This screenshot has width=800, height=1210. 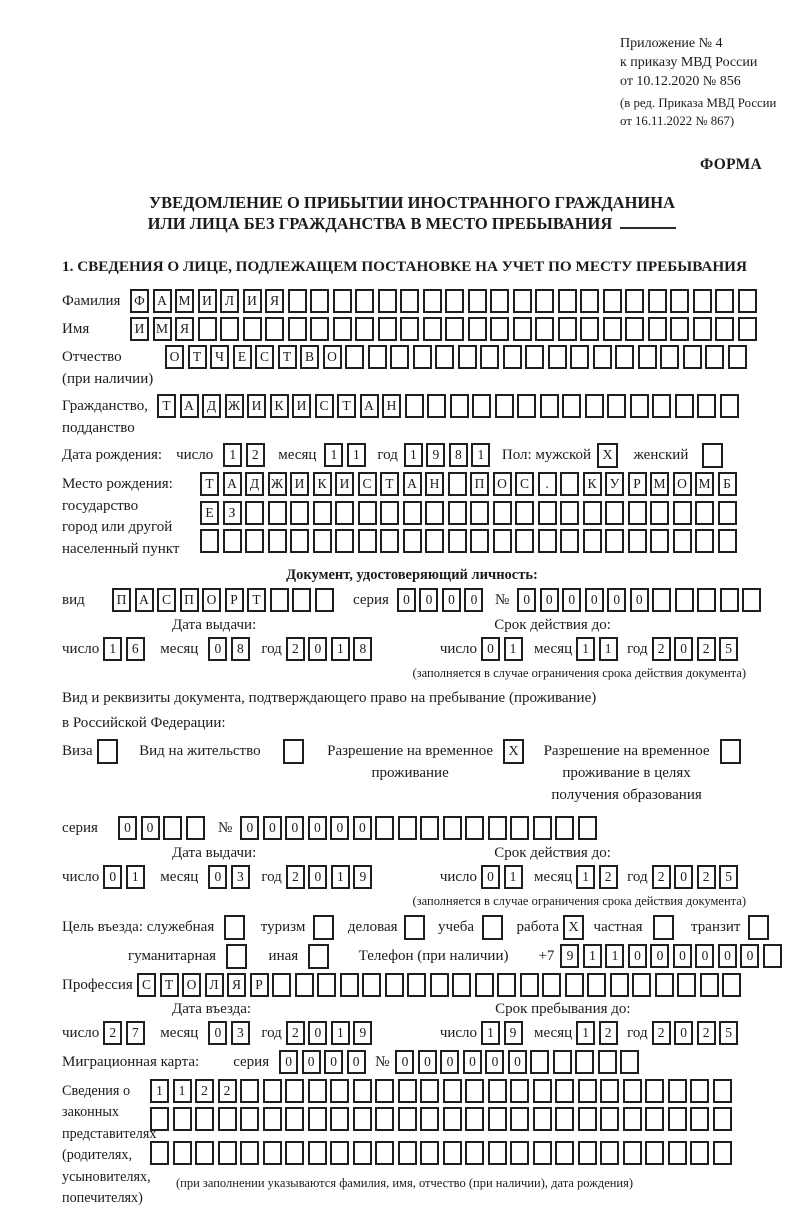 What do you see at coordinates (608, 455) in the screenshot?
I see `sex-male-checkbox: X` at bounding box center [608, 455].